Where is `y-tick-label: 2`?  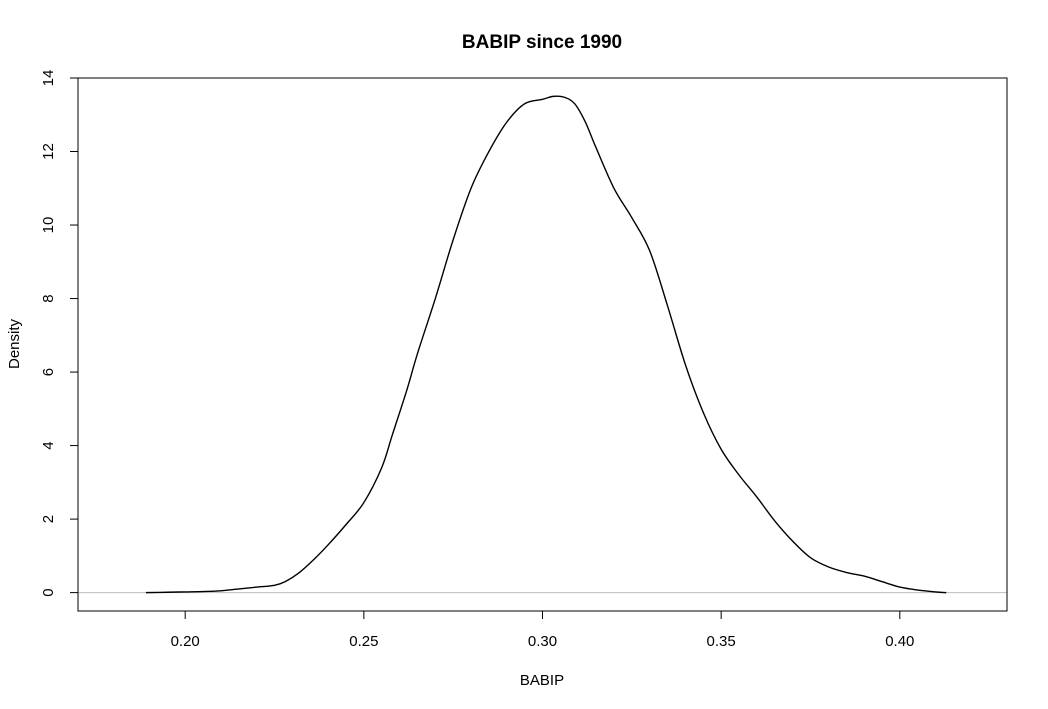
y-tick-label: 2 is located at coordinates (48, 519).